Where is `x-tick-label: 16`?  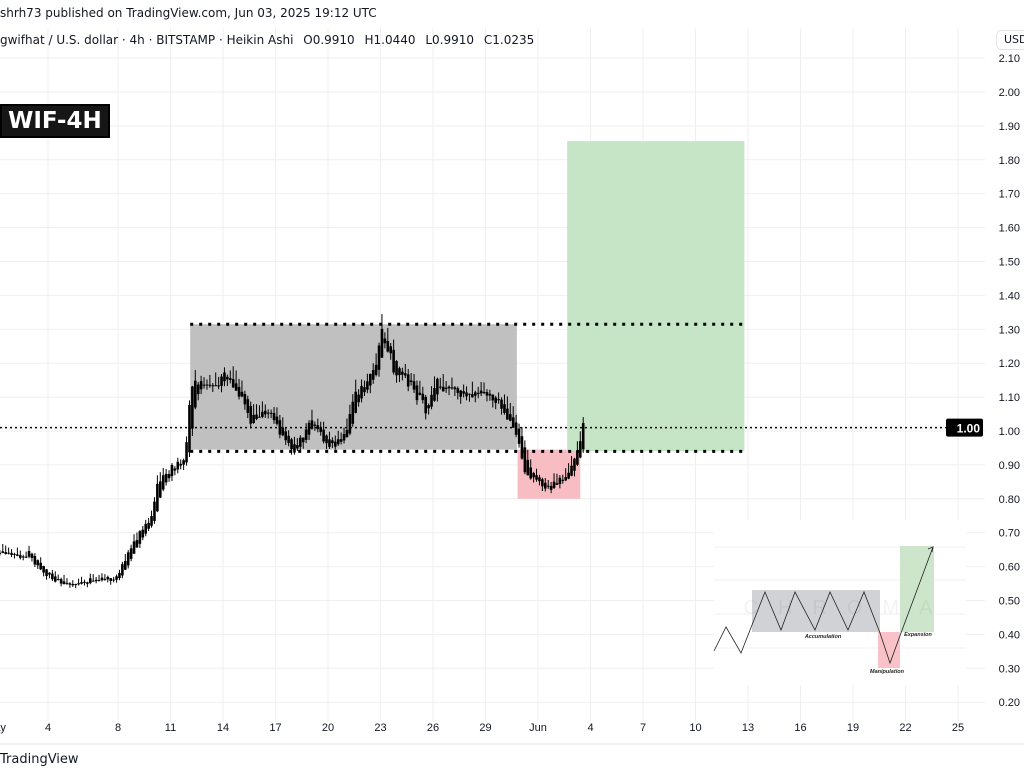
x-tick-label: 16 is located at coordinates (800, 728).